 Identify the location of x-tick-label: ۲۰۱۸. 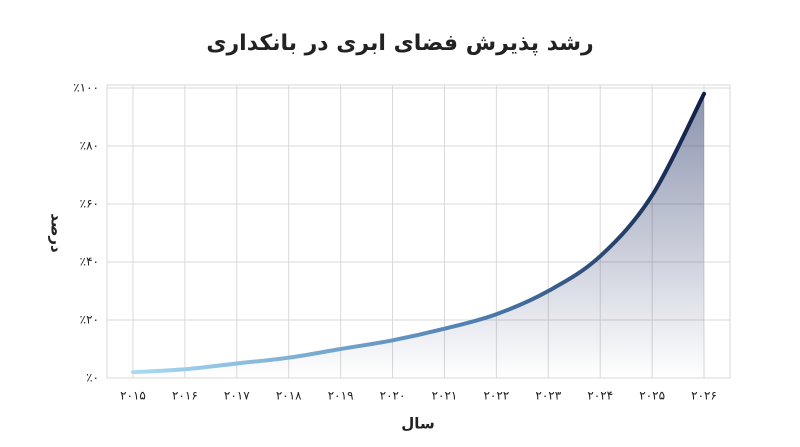
(289, 396).